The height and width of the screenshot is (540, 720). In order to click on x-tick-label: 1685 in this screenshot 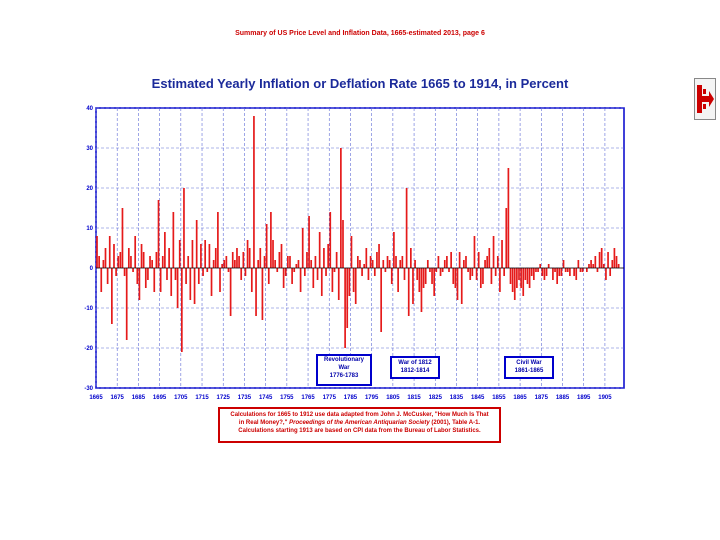, I will do `click(139, 398)`.